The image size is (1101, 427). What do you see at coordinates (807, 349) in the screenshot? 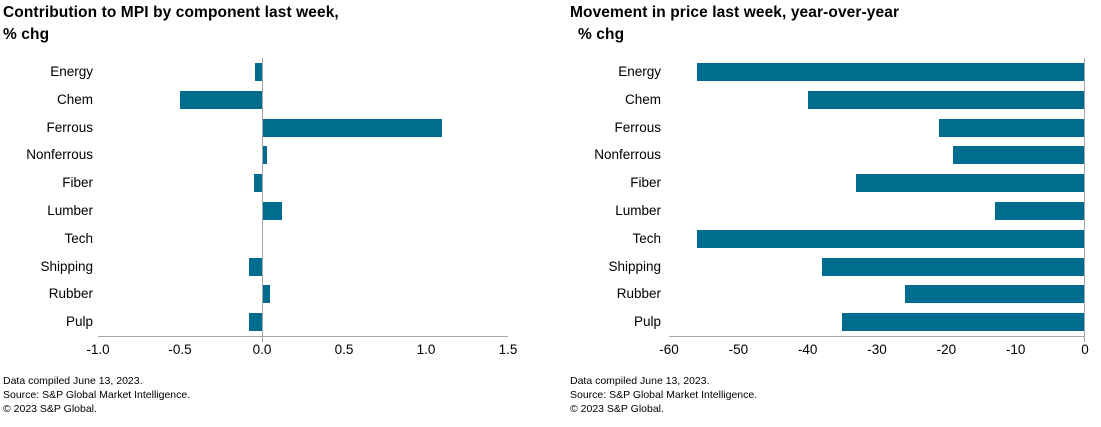
I see `x-tick-label: -40` at bounding box center [807, 349].